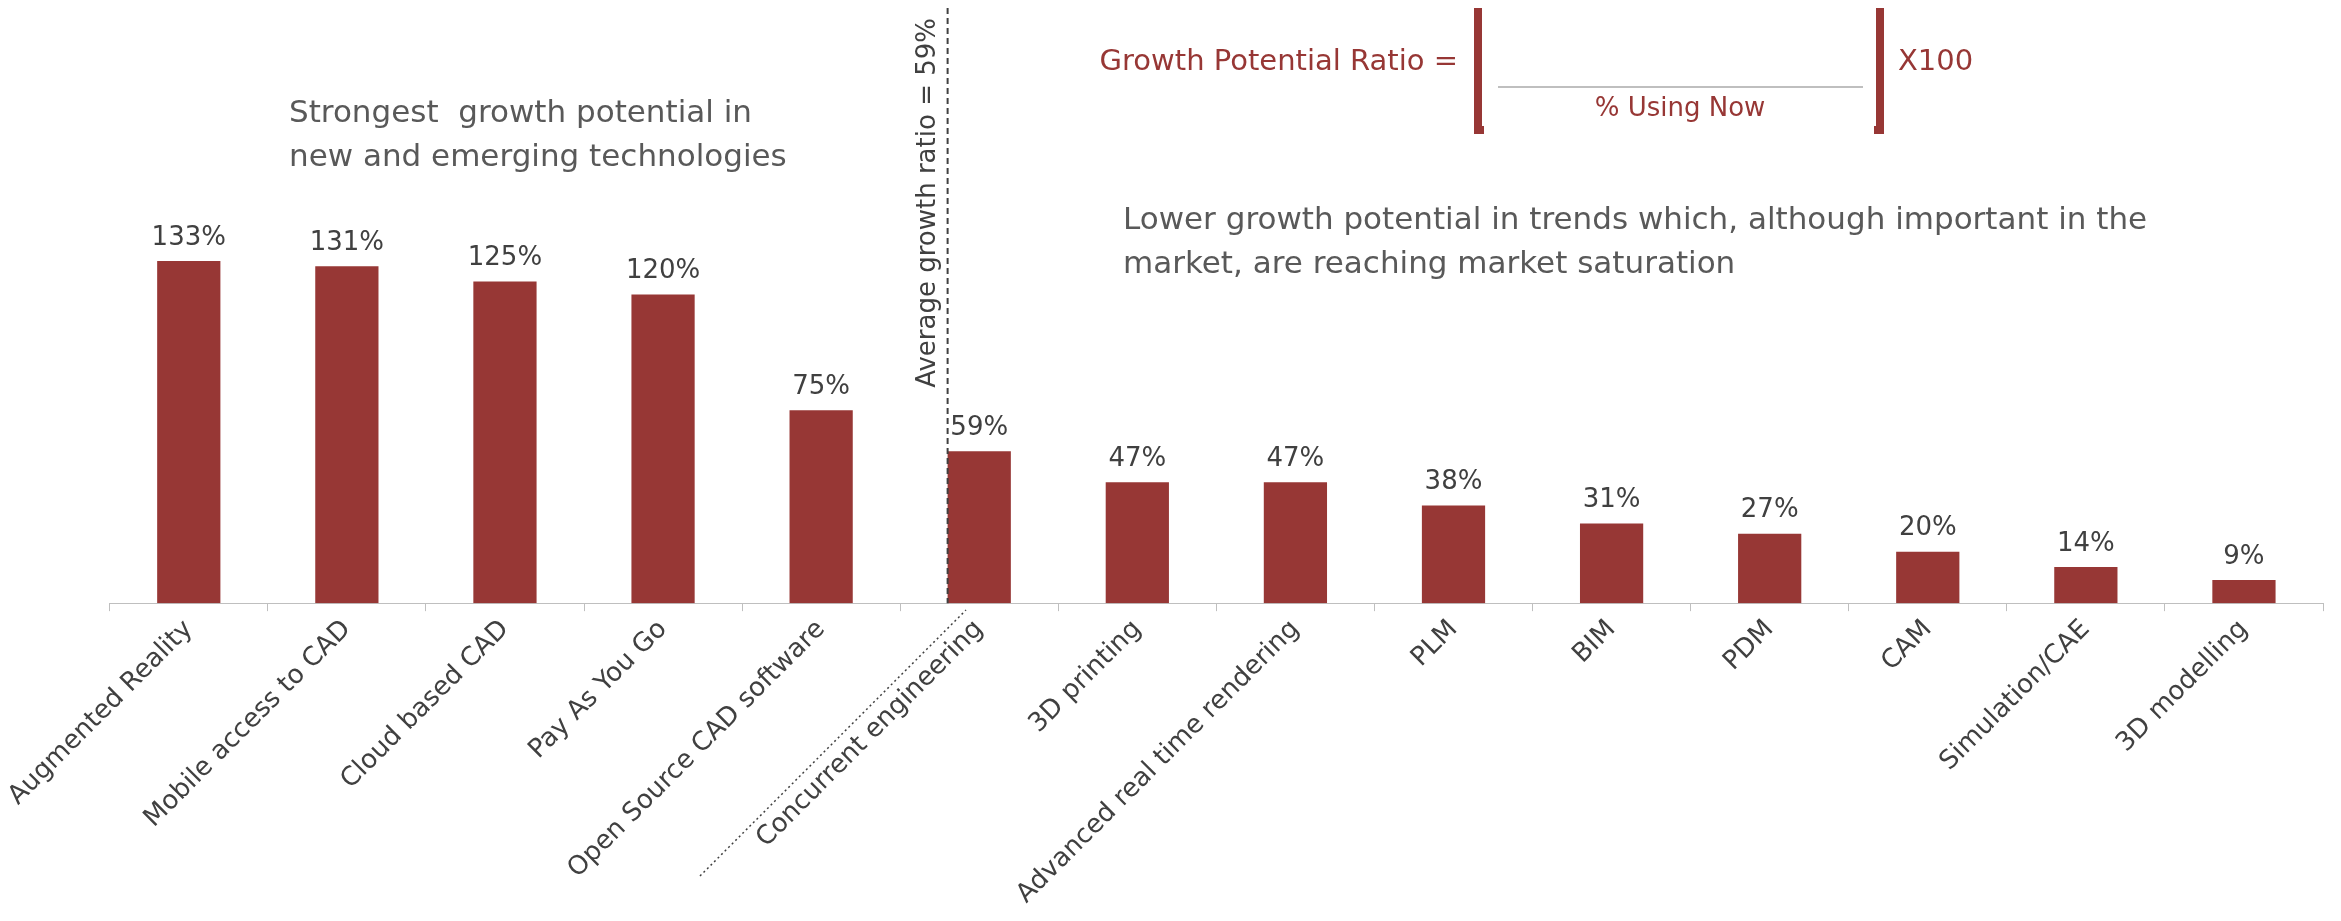 The height and width of the screenshot is (921, 2341). I want to click on text: Growth Potential Ratio =, so click(1278, 60).